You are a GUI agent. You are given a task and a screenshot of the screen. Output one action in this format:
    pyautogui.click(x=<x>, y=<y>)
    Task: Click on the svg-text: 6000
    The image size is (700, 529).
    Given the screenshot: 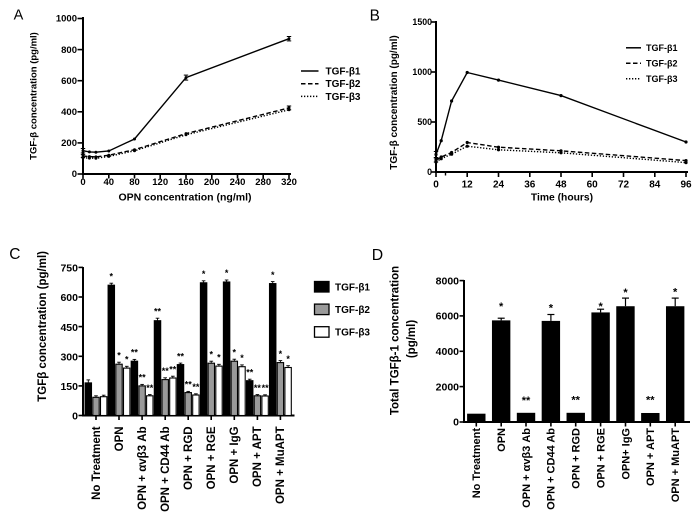 What is the action you would take?
    pyautogui.click(x=448, y=317)
    